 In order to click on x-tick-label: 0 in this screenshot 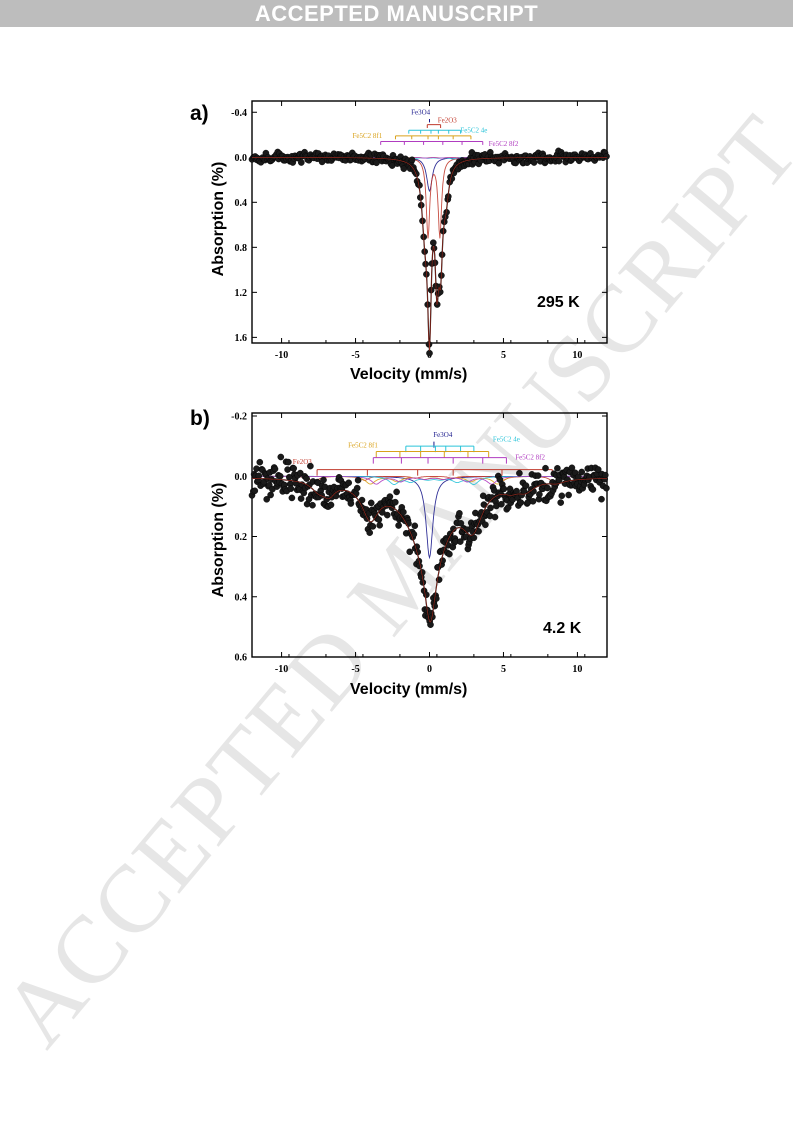, I will do `click(429, 355)`.